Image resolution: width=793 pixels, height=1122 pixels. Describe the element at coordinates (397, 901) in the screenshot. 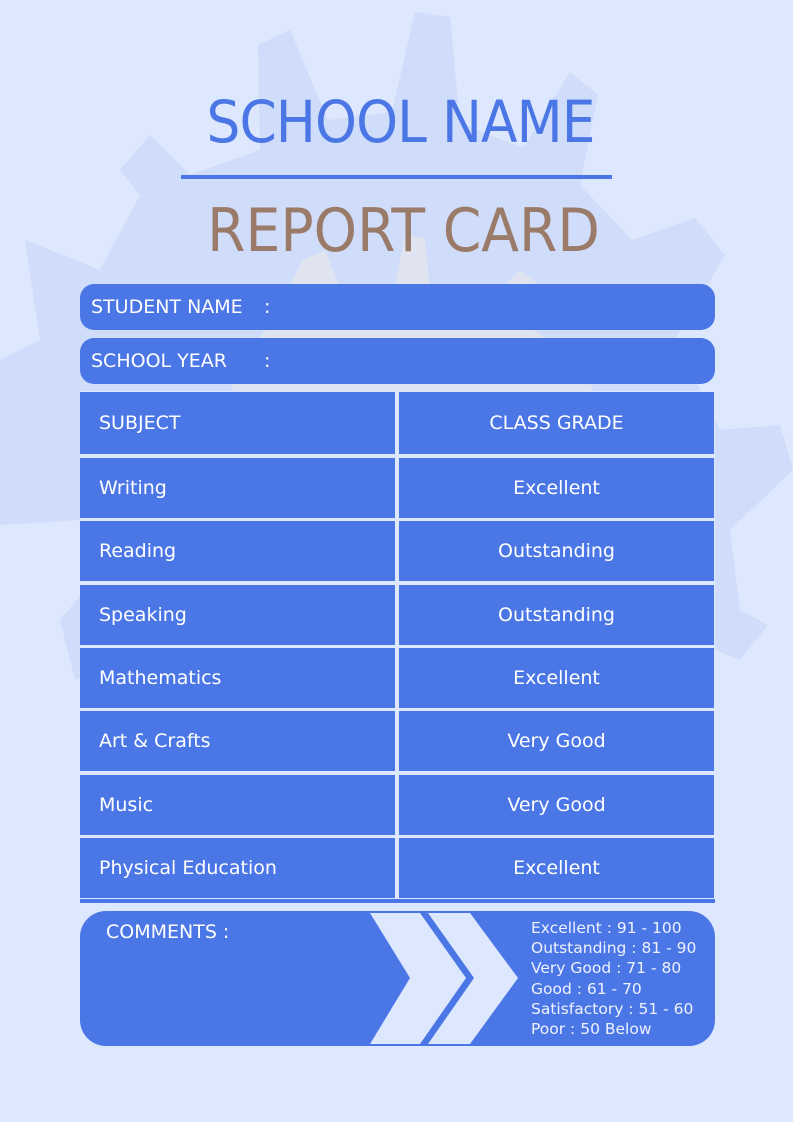

I see `table-bottom-border` at that location.